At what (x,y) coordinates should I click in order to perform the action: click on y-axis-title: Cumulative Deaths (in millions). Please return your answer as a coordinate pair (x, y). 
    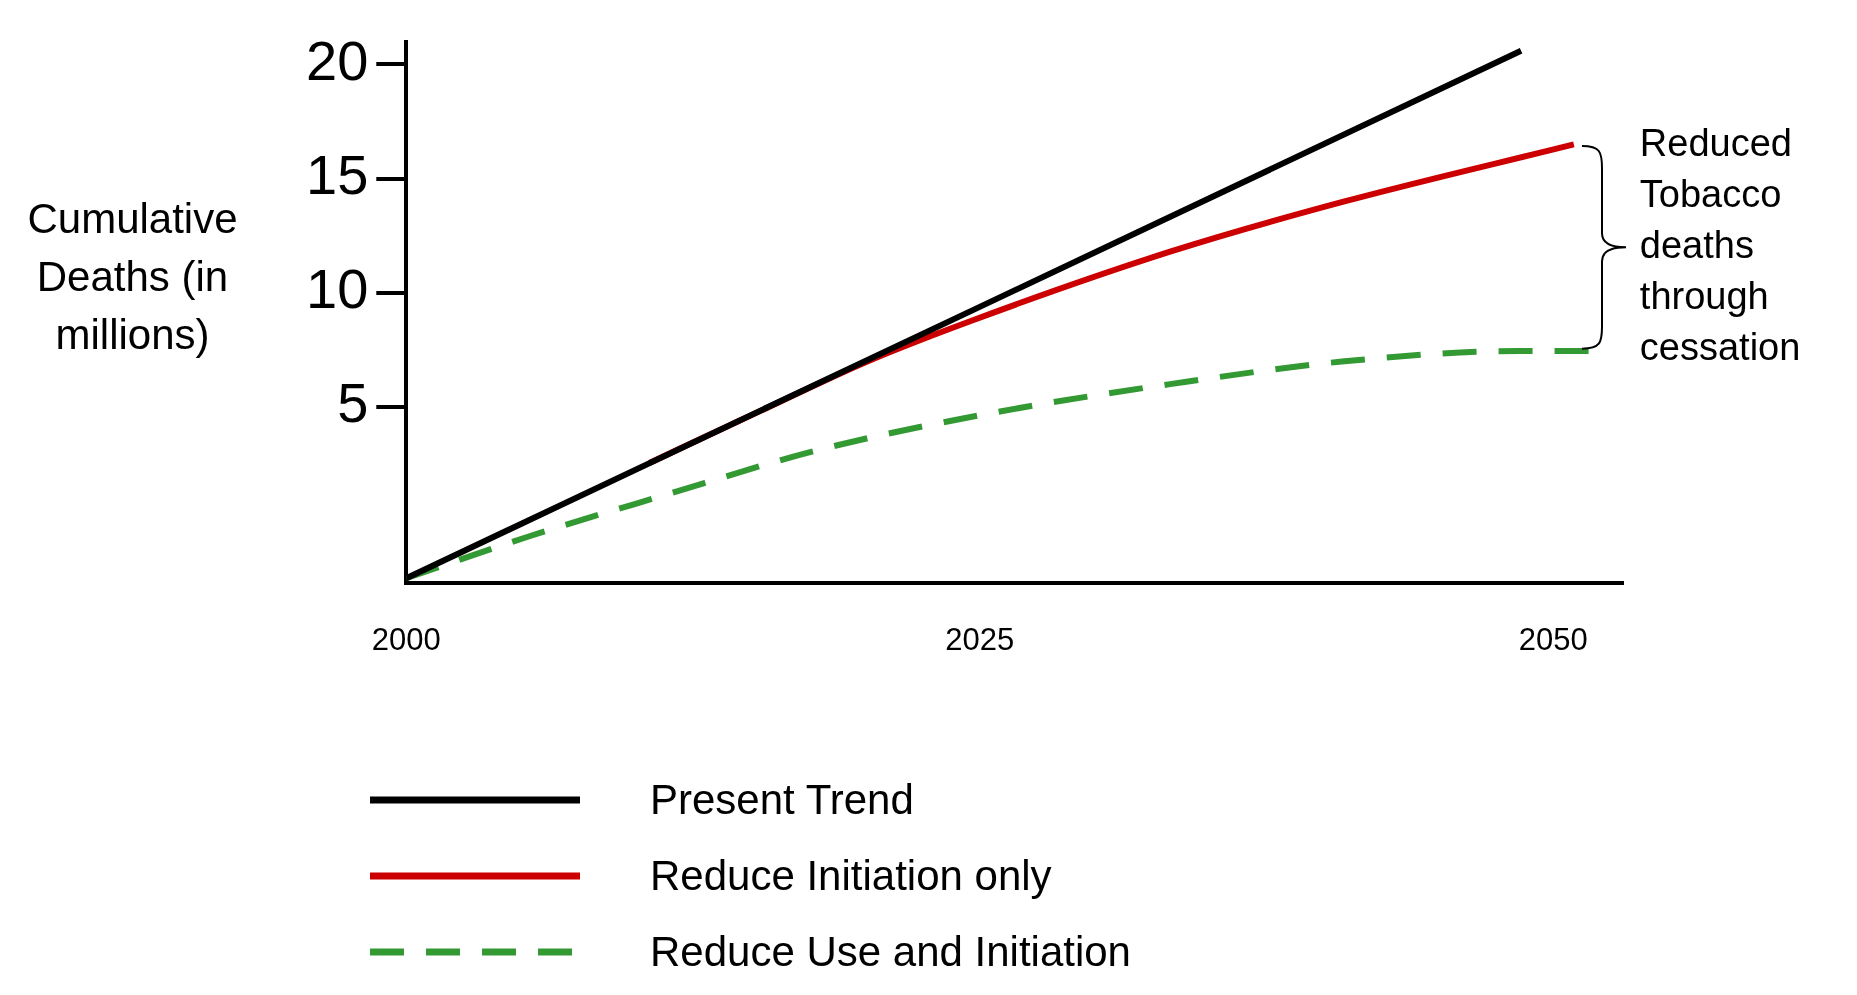
    Looking at the image, I should click on (132, 277).